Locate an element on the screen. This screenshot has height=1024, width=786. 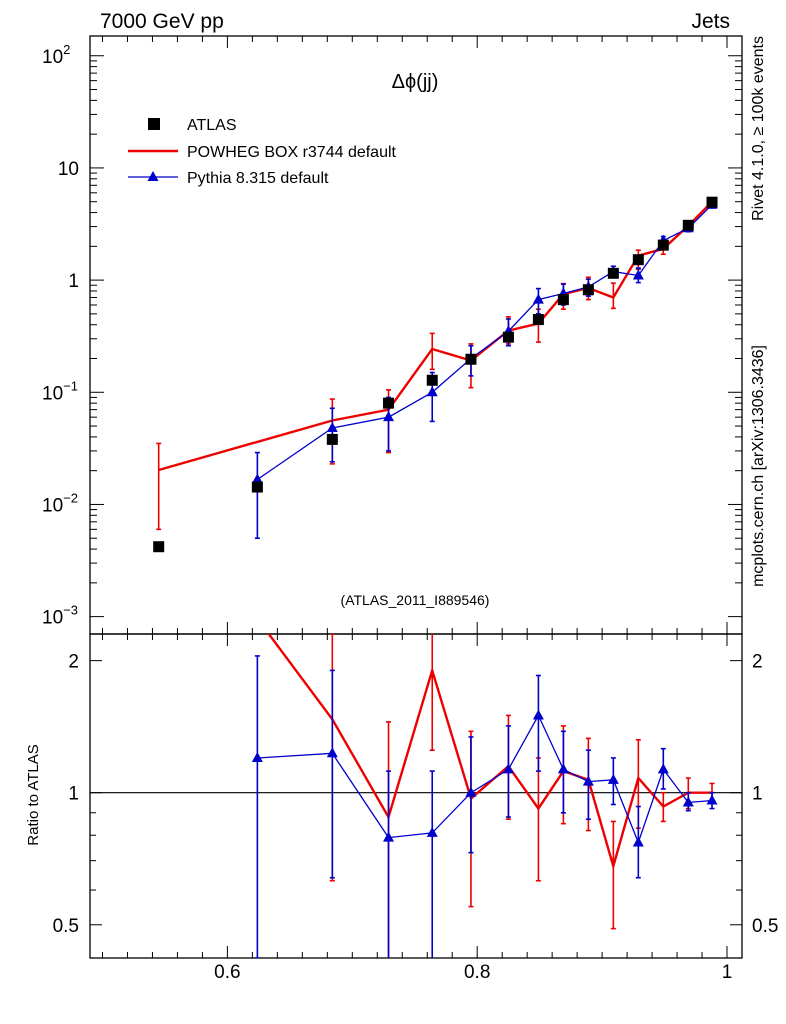
y-tick-exponent: −1 is located at coordinates (70, 385).